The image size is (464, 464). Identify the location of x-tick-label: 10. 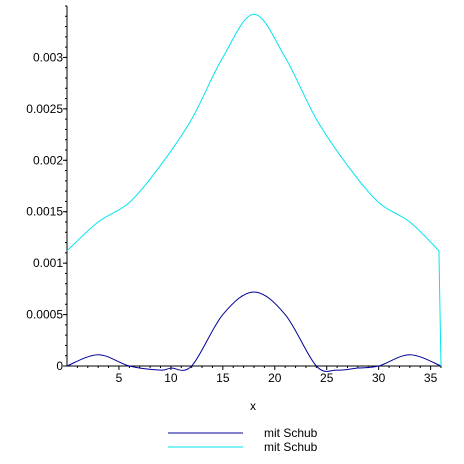
(171, 378).